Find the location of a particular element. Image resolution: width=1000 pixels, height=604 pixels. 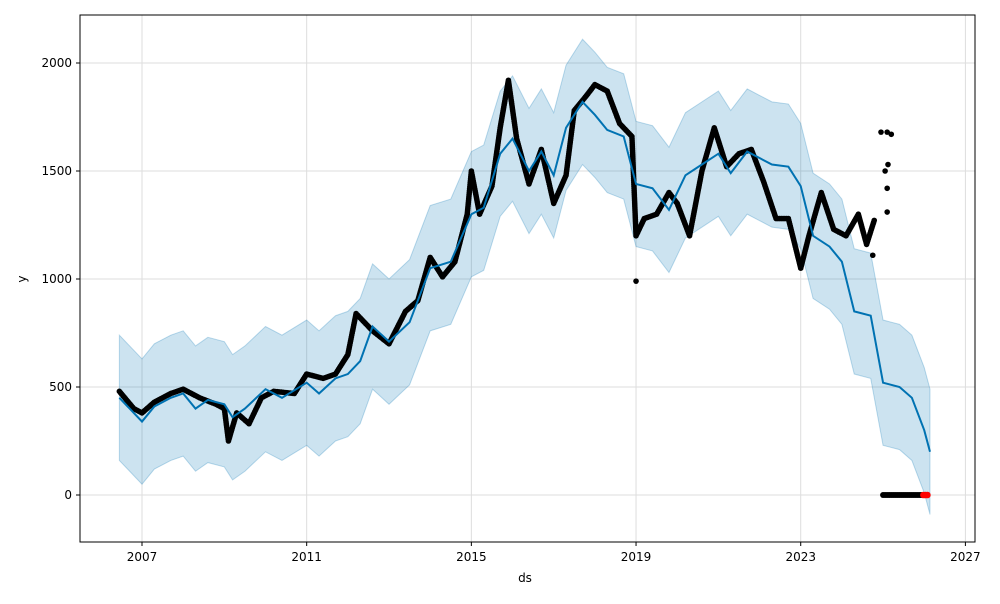

y-tick-label: 2000 is located at coordinates (56, 63).